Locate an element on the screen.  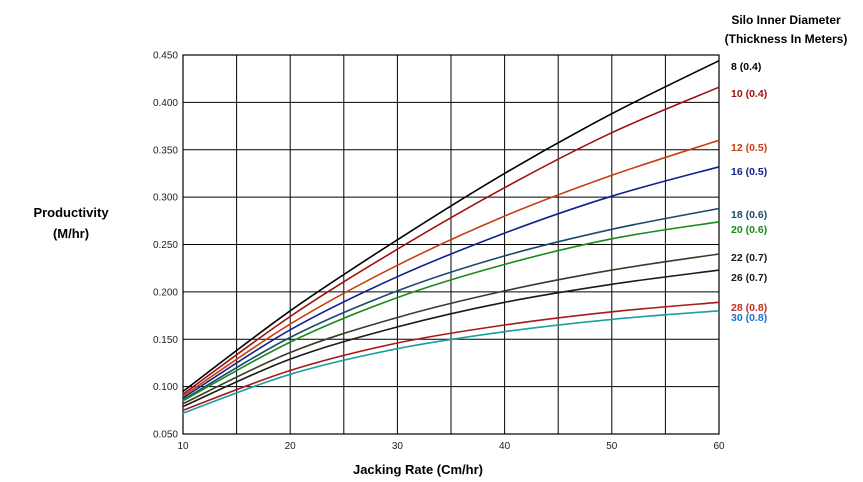
x-tick-label: 60 is located at coordinates (719, 446).